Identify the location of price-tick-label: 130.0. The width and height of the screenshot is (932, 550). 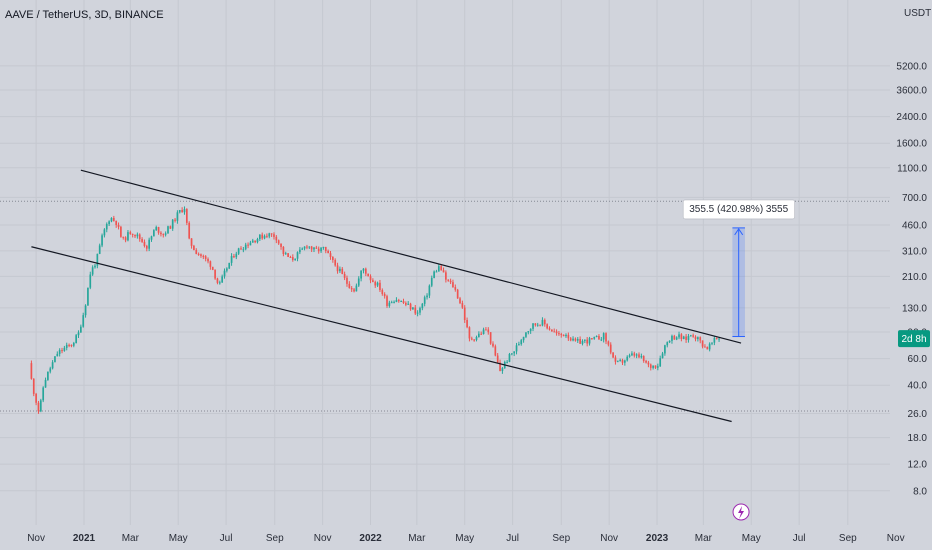
(914, 308).